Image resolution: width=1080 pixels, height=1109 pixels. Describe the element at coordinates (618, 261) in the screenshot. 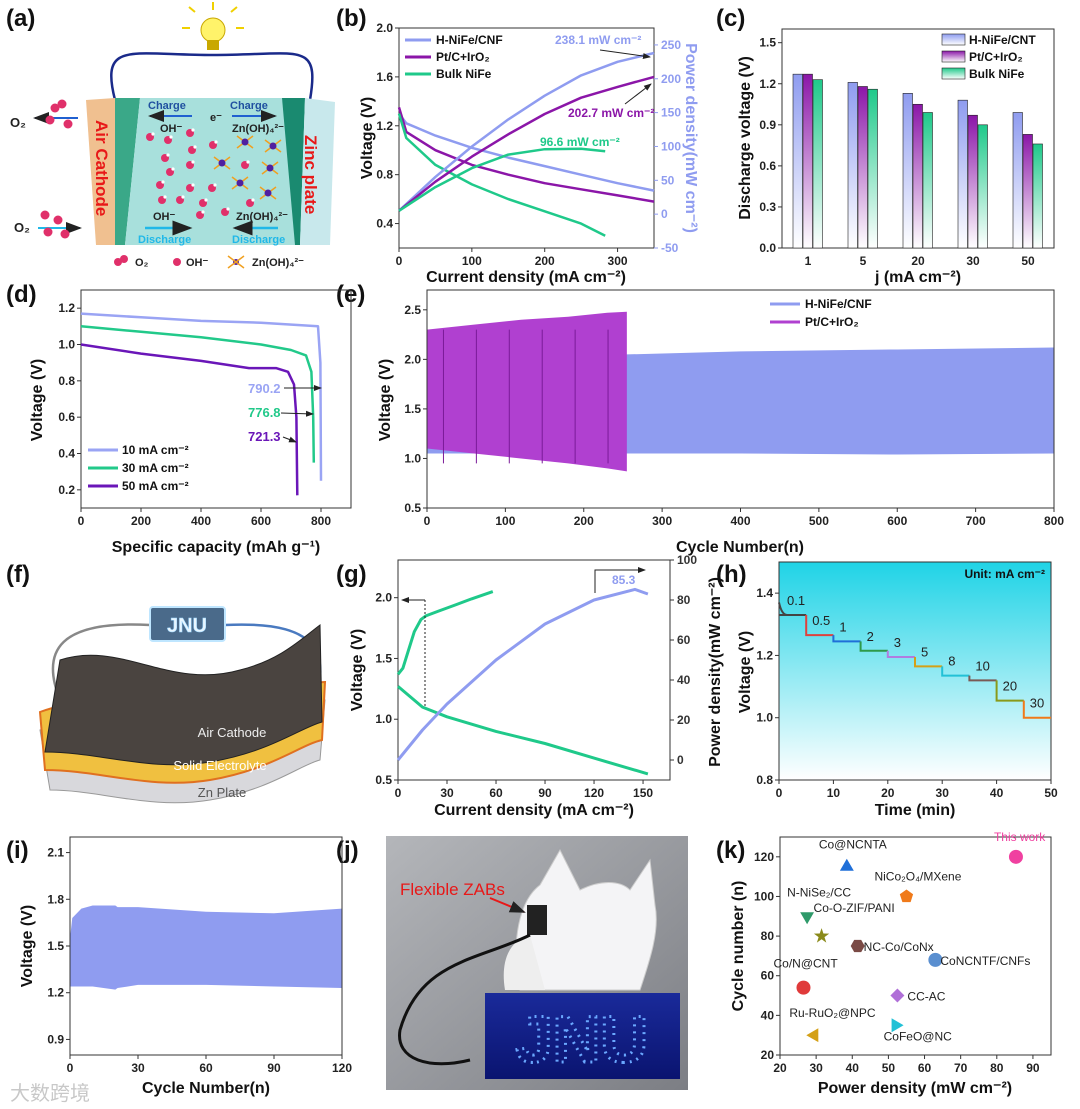

I see `b-xtick-label: 300` at that location.